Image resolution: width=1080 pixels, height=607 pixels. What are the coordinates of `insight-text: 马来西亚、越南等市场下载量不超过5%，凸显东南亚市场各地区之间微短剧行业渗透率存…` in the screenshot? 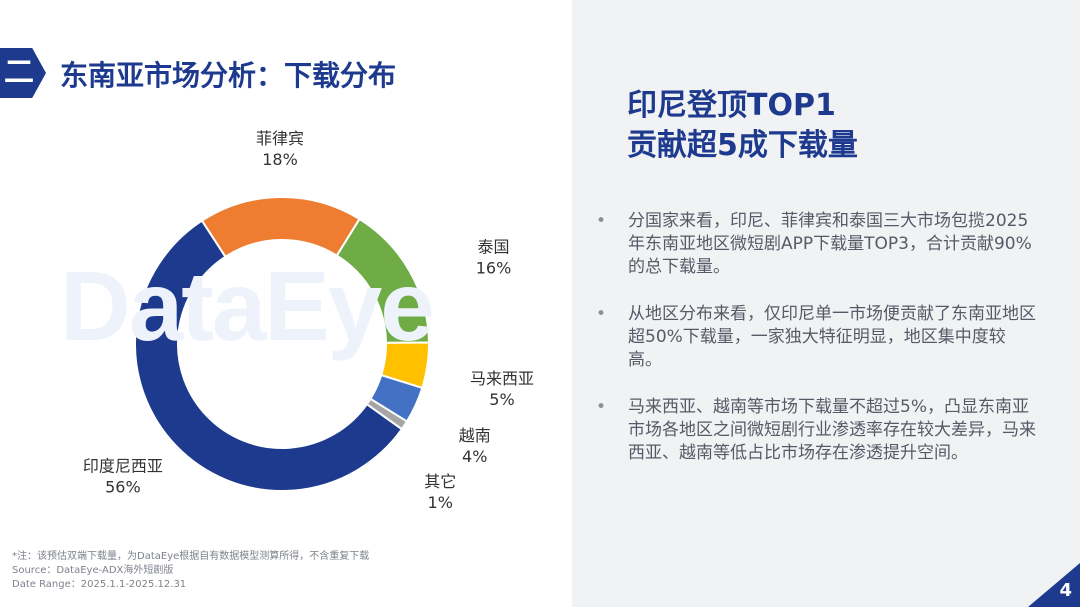 It's located at (832, 430).